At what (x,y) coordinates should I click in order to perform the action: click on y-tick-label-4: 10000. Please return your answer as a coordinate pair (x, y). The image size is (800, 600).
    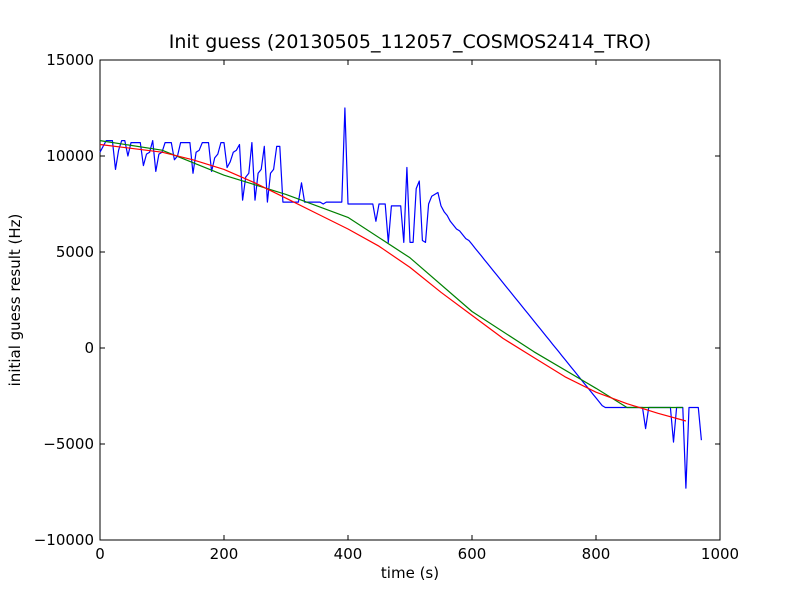
    Looking at the image, I should click on (70, 156).